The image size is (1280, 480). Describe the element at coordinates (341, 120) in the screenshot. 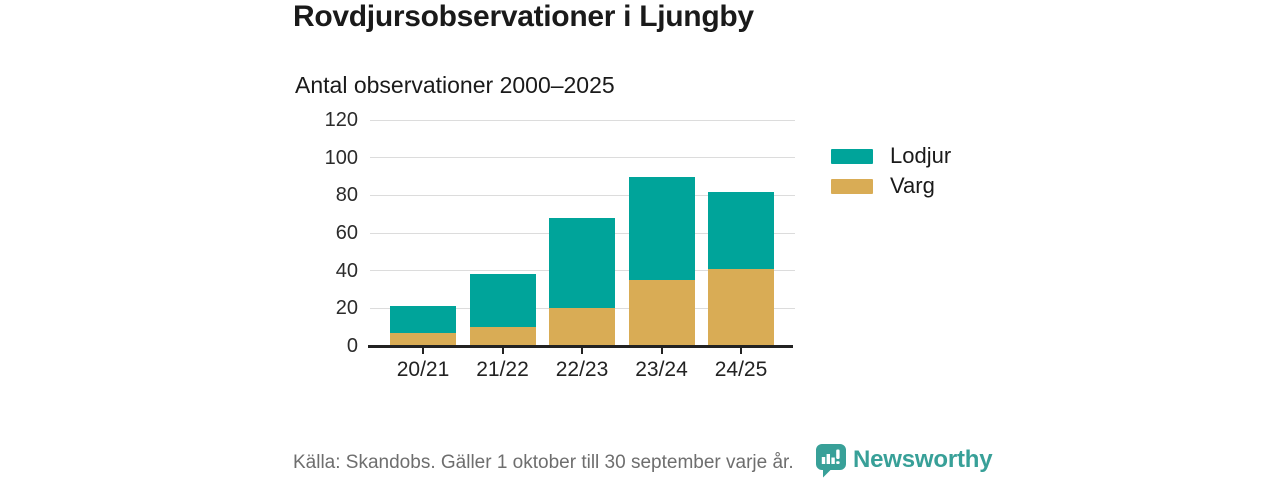

I see `y-tick-label: 120` at that location.